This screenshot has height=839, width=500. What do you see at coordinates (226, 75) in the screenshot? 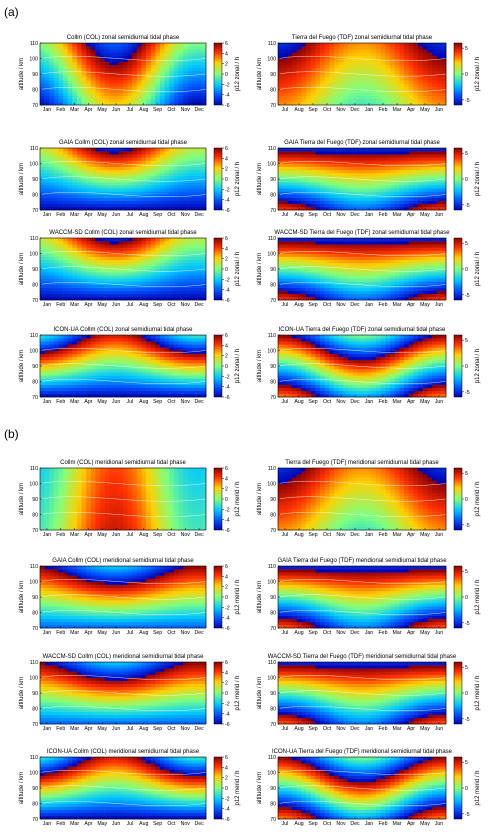
I see `colorbar-tick-label: 0` at bounding box center [226, 75].